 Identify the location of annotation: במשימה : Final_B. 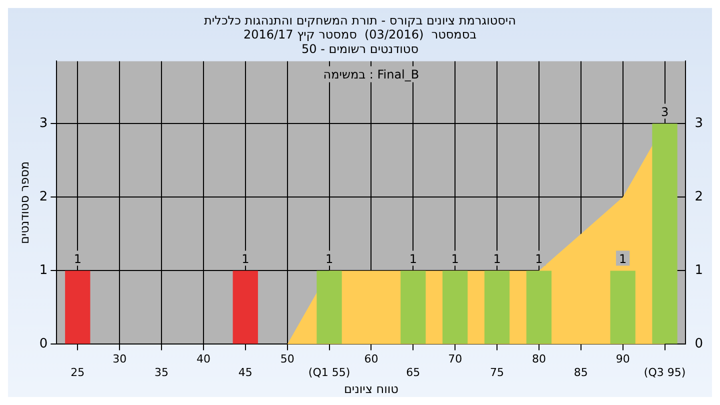
(371, 74).